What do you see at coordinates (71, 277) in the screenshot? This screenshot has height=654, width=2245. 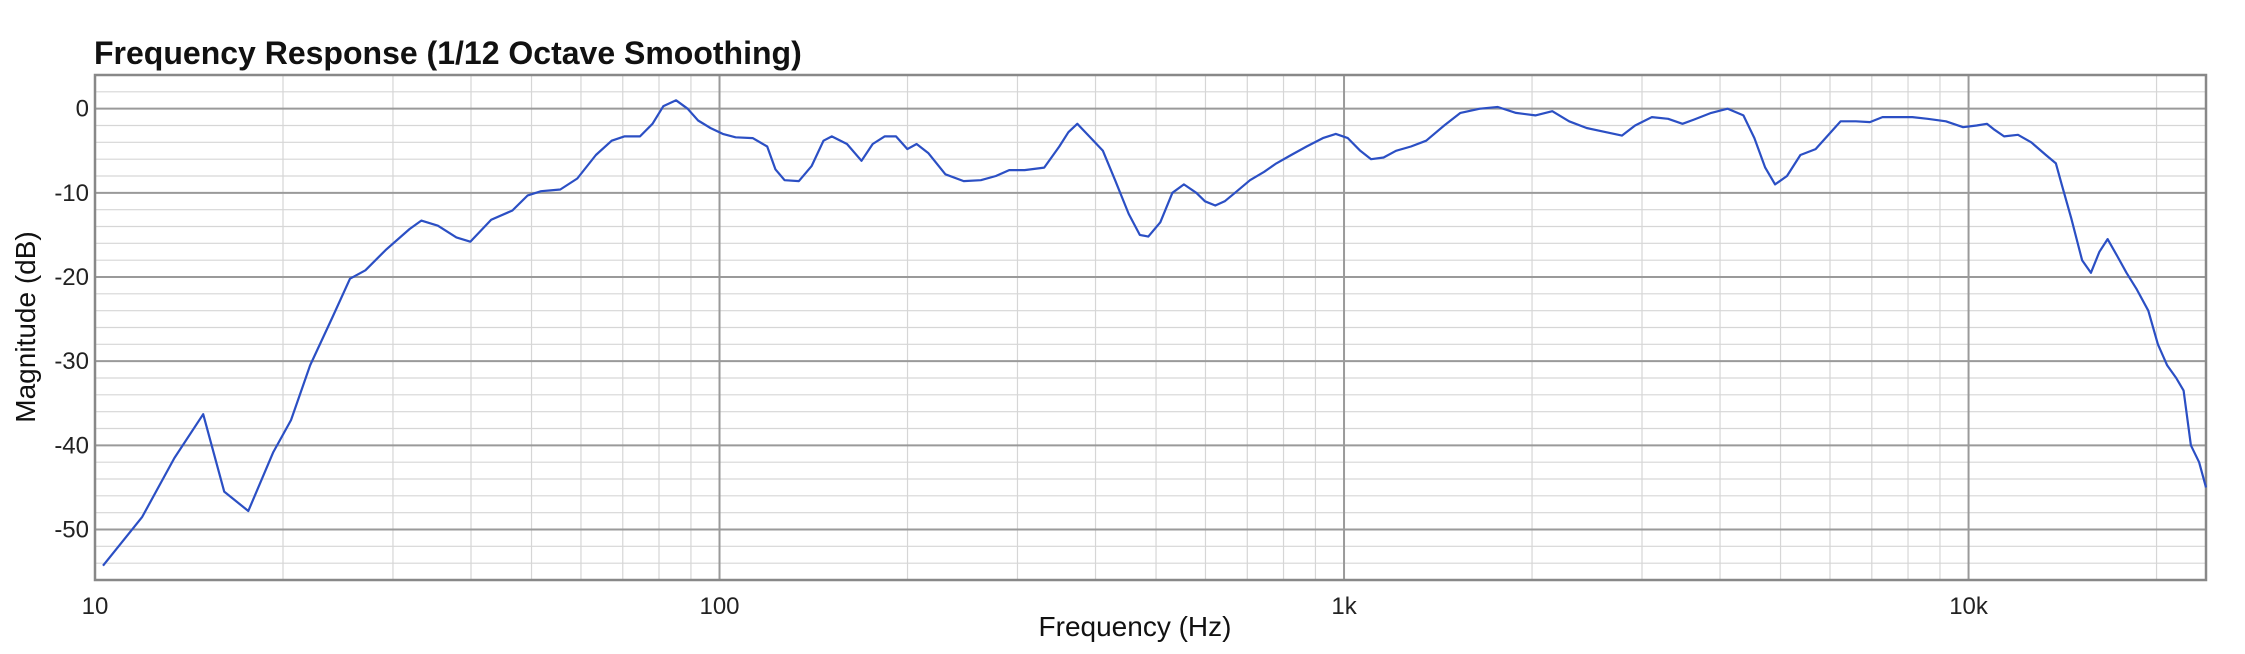 I see `y-tick-label: -20` at bounding box center [71, 277].